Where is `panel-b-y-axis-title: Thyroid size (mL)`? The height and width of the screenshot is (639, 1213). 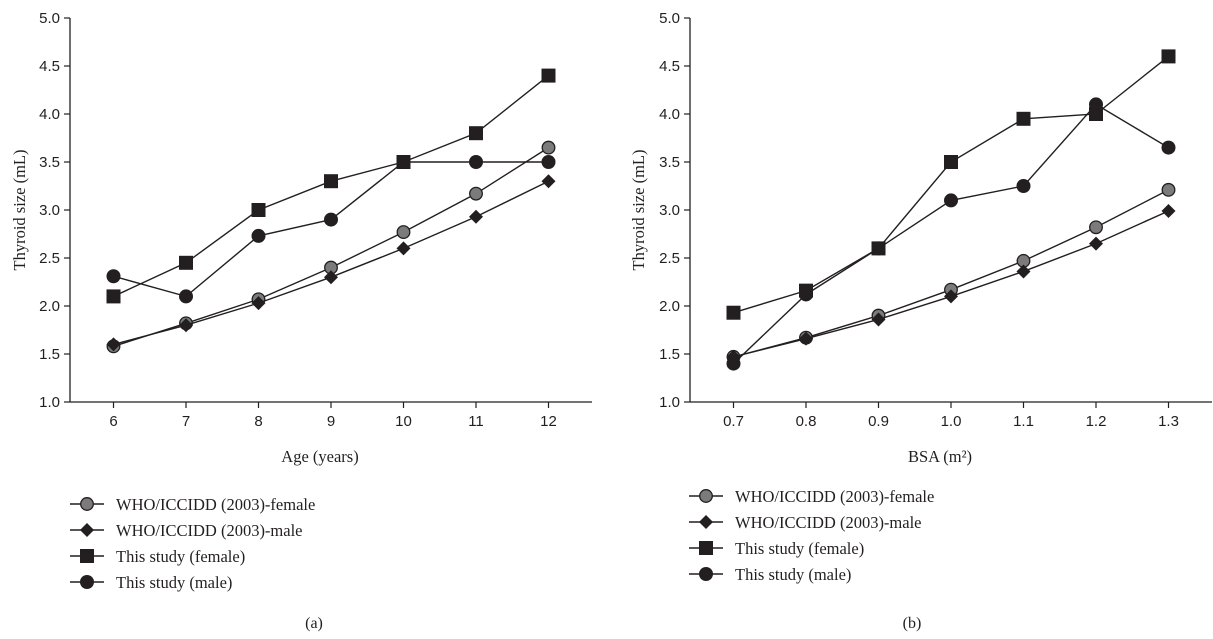 panel-b-y-axis-title: Thyroid size (mL) is located at coordinates (638, 210).